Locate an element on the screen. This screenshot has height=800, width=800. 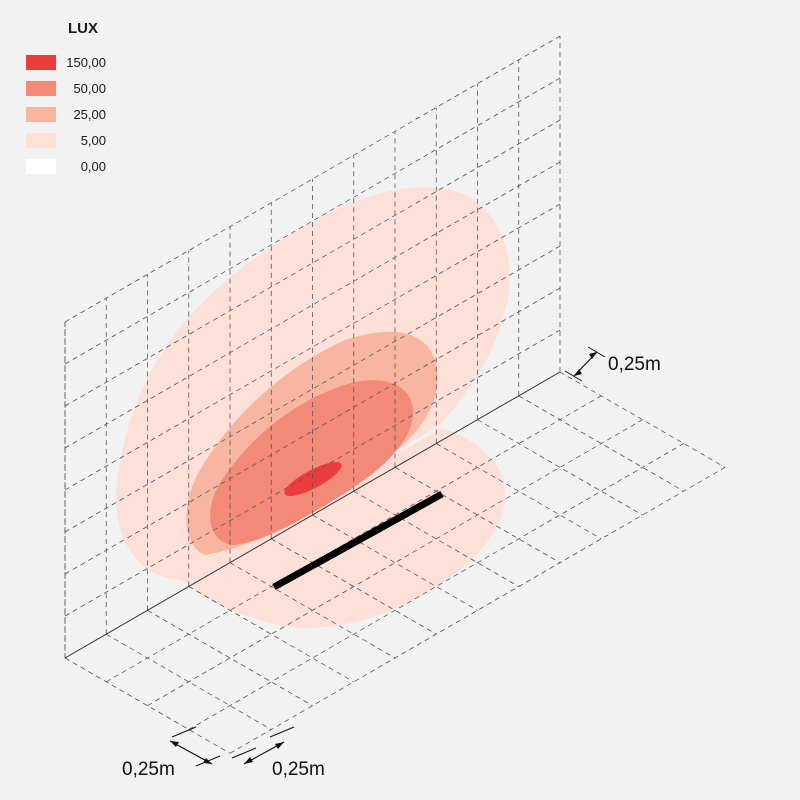
lux-legend: LUX 150,00 50,00 25,00 5,00 0,00 is located at coordinates (66, 99).